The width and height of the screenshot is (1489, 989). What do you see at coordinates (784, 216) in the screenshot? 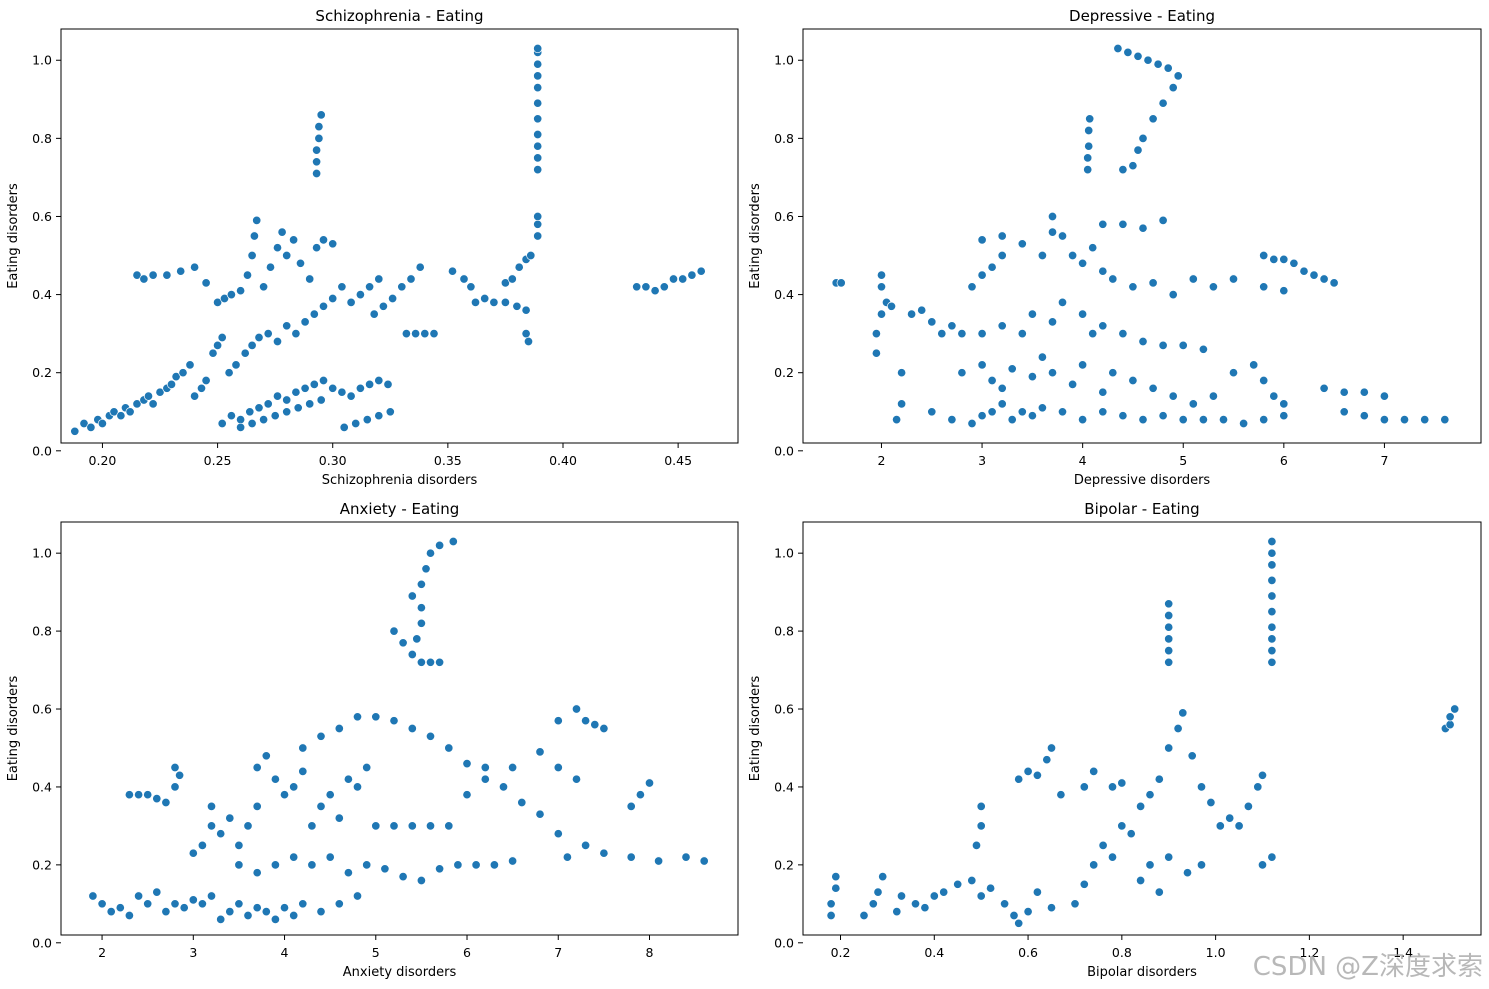
I see `y-tick-label: 0.6` at bounding box center [784, 216].